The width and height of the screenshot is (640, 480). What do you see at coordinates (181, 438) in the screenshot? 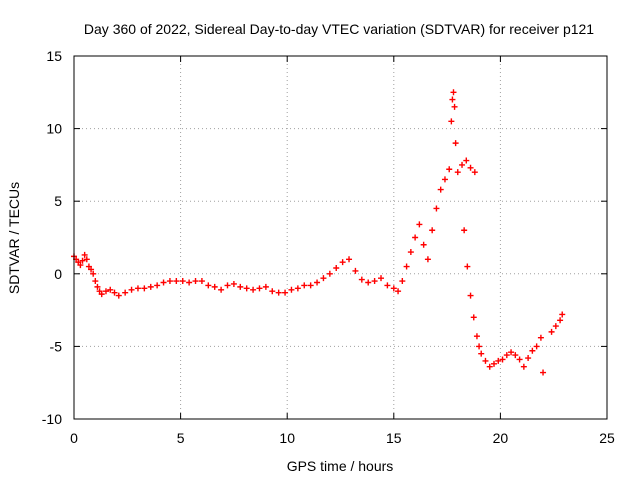
I see `x-tick-label: 5` at bounding box center [181, 438].